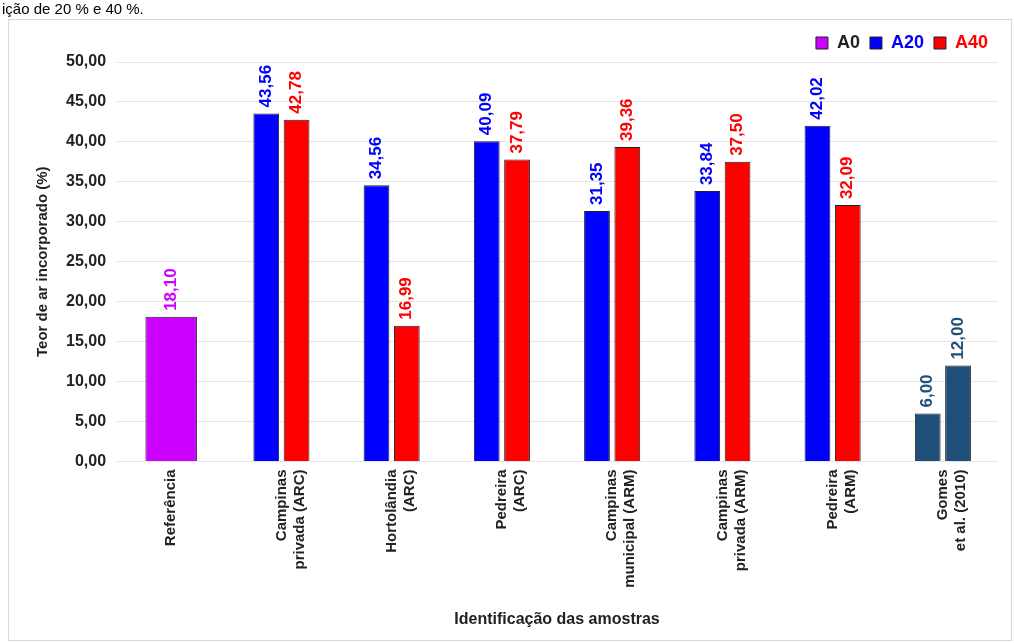 The image size is (1014, 643). What do you see at coordinates (90, 420) in the screenshot?
I see `y-tick-label: 5,00` at bounding box center [90, 420].